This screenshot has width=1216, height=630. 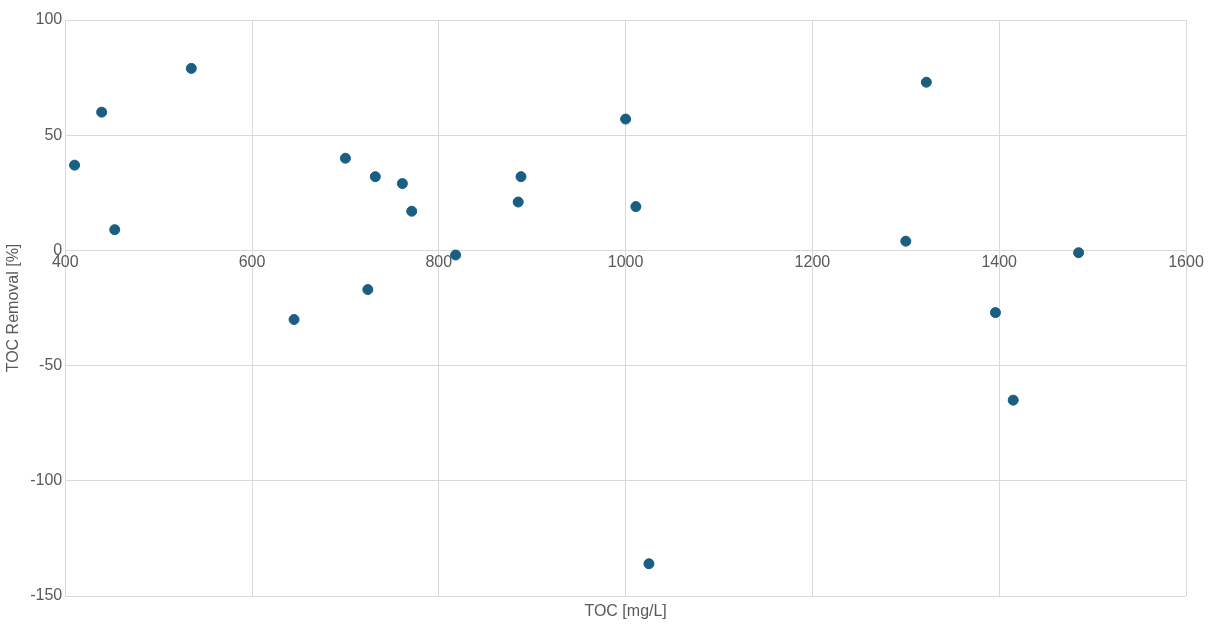 I want to click on x-tick-label: 1400, so click(x=999, y=262).